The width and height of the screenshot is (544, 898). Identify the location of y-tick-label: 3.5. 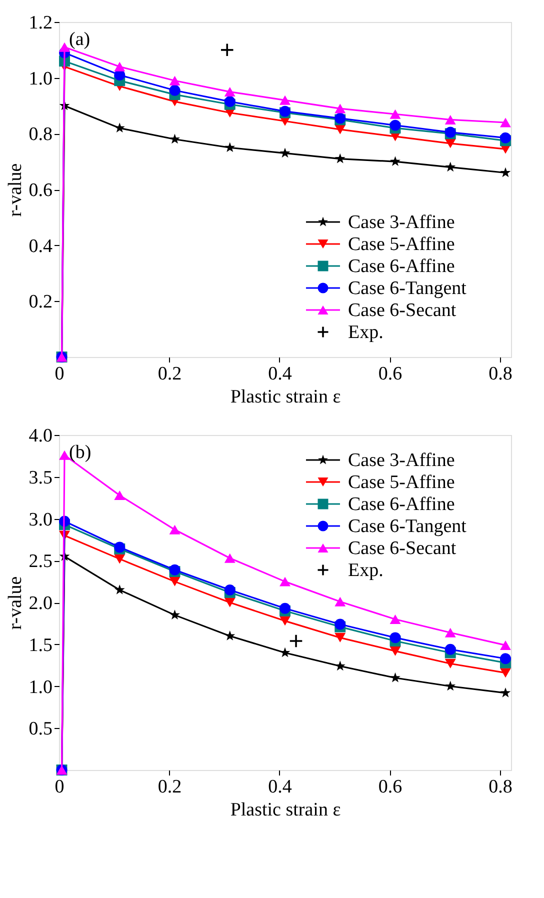
(40, 477).